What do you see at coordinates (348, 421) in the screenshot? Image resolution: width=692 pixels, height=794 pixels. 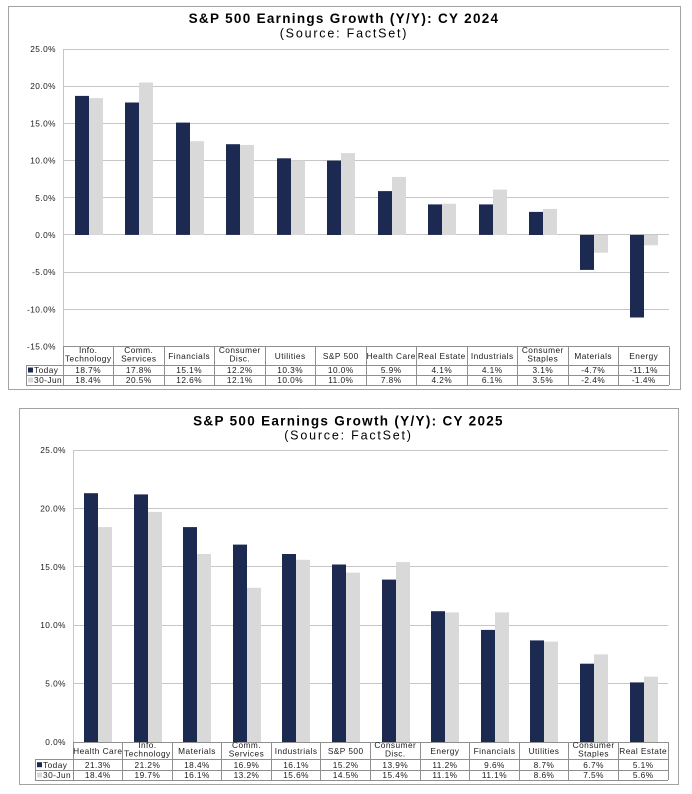 I see `svg-text:S&P 500 Earnings Growth (Y/Y):: S&P 500 Earnings Growth (Y/Y): CY 2025` at bounding box center [348, 421].